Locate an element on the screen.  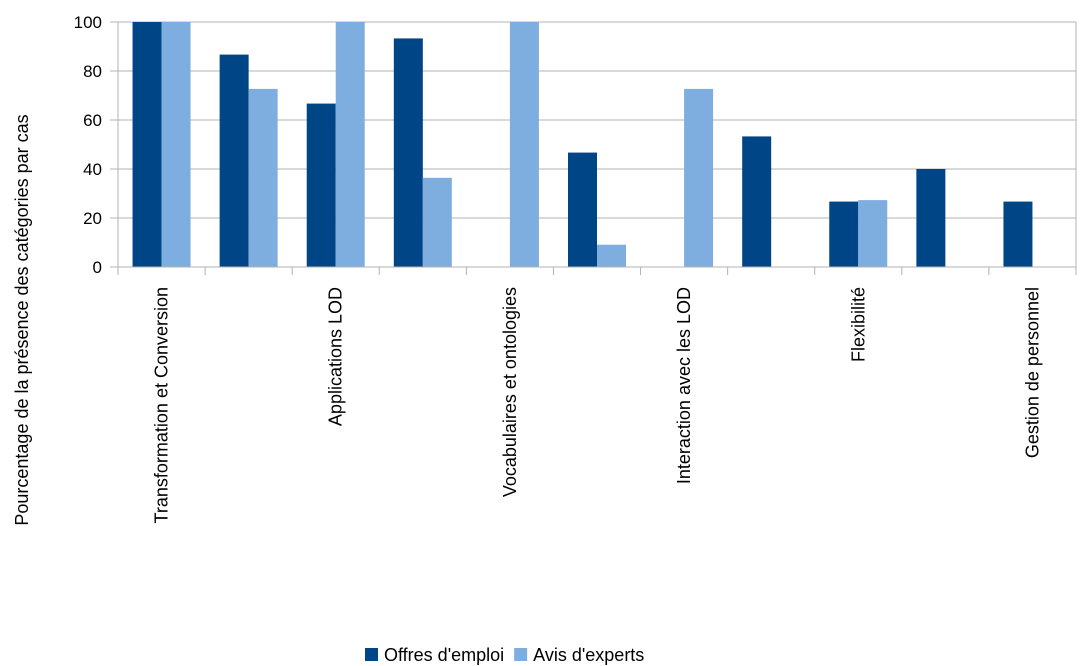
y-tick-labels: 0 20 40 60 80 100 is located at coordinates (88, 145).